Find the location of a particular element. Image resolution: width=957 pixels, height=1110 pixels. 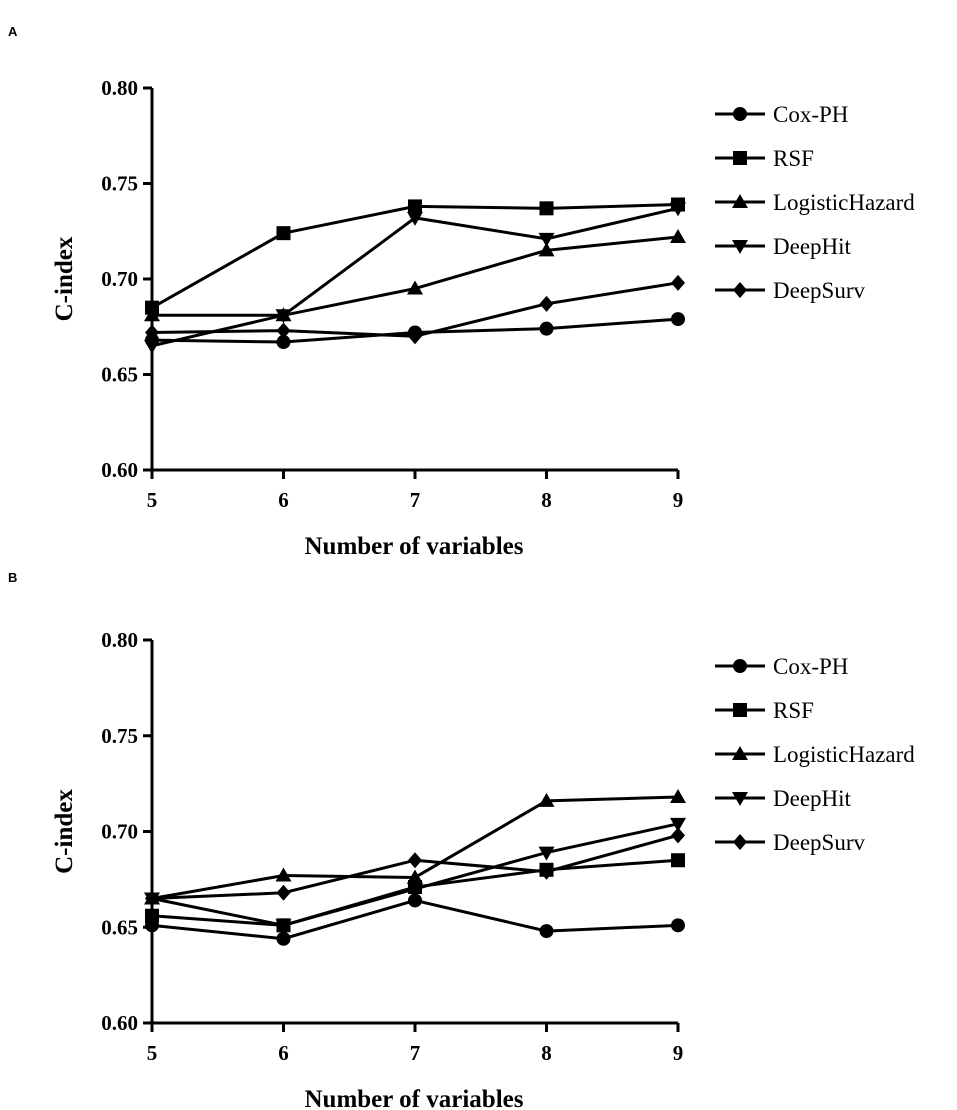

y-axis-title: C-index is located at coordinates (64, 278).